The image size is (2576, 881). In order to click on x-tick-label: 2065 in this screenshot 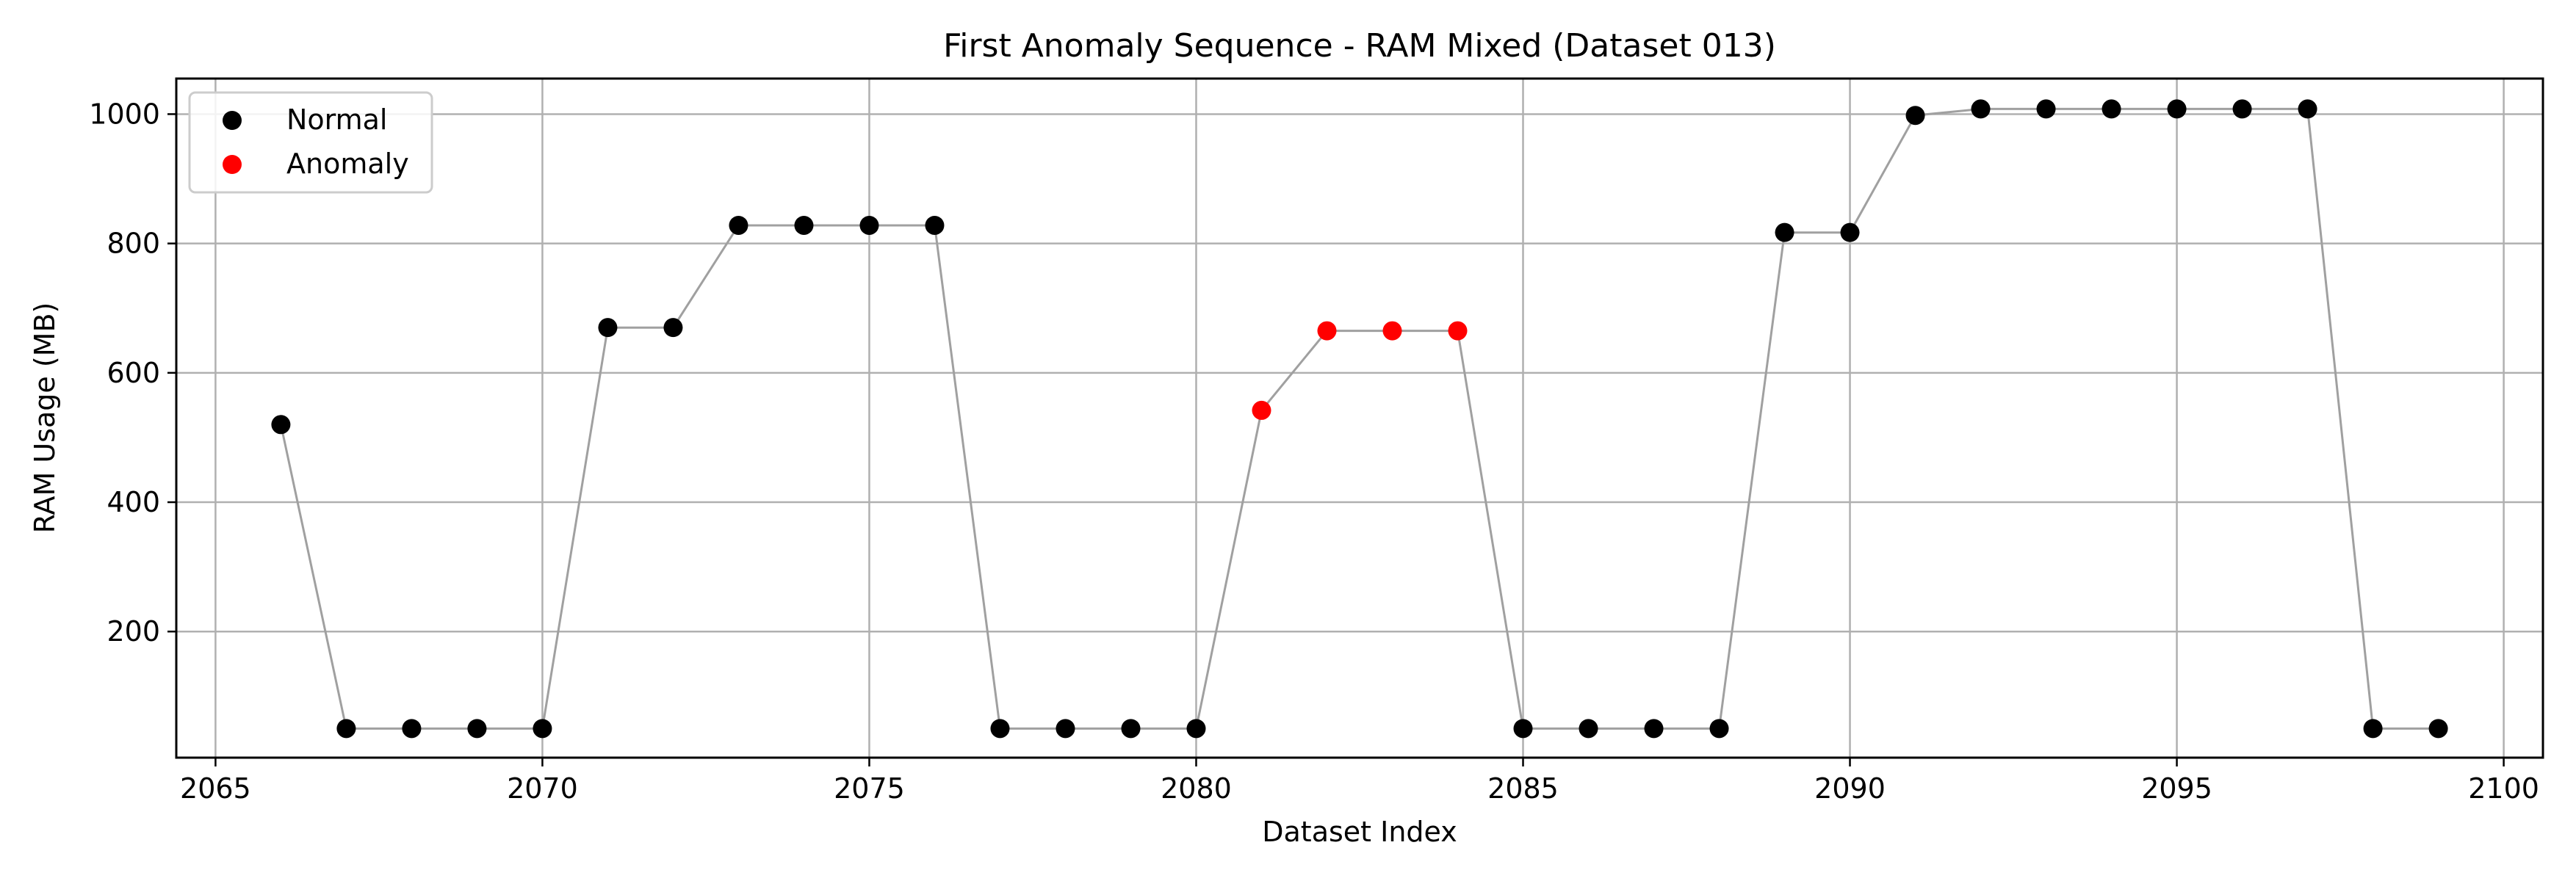, I will do `click(216, 788)`.